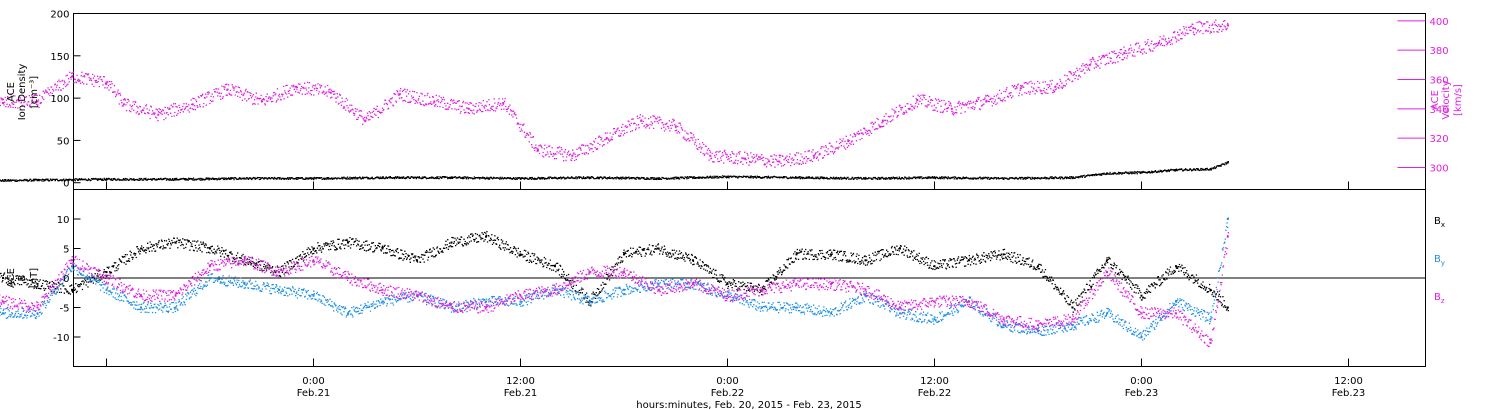  I want to click on date-tick-label: Feb.23, so click(1142, 393).